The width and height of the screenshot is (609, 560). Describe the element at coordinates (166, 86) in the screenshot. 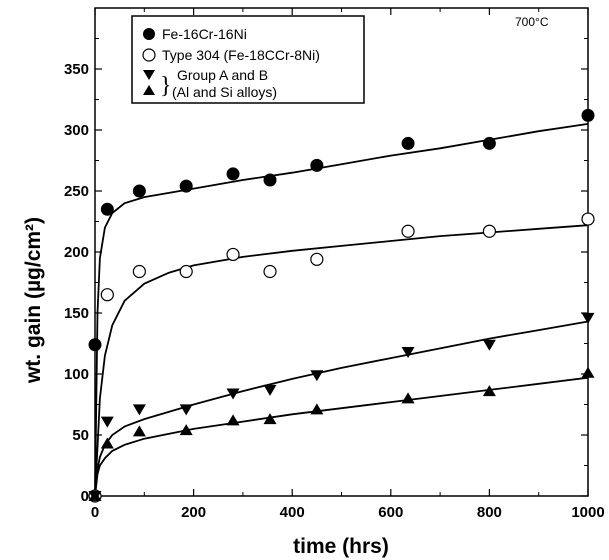

I see `legend-brace: }` at that location.